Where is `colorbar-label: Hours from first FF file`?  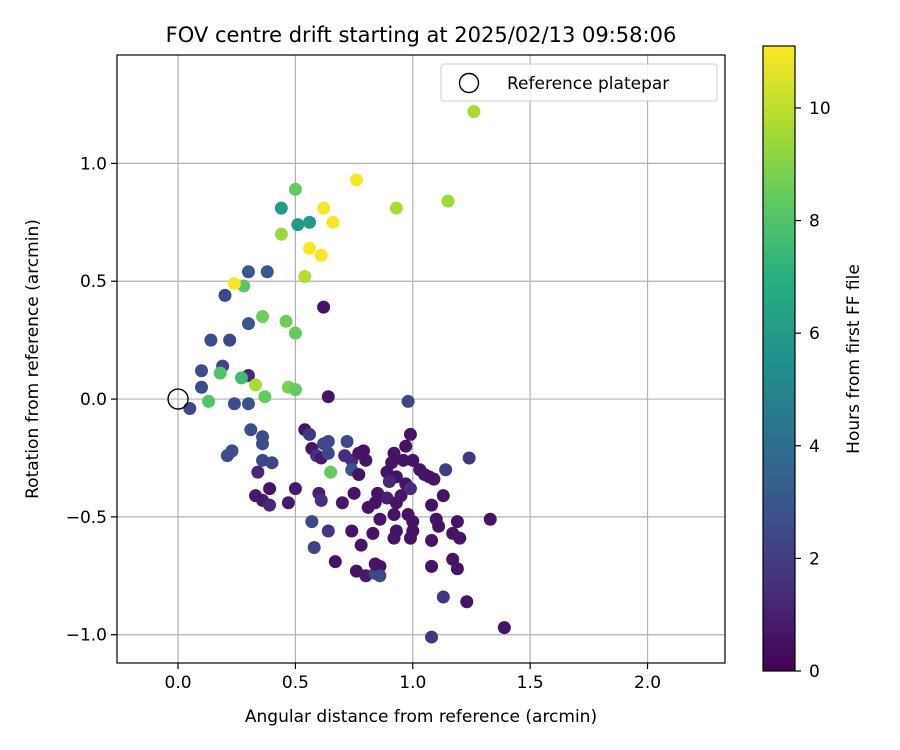 colorbar-label: Hours from first FF file is located at coordinates (854, 359).